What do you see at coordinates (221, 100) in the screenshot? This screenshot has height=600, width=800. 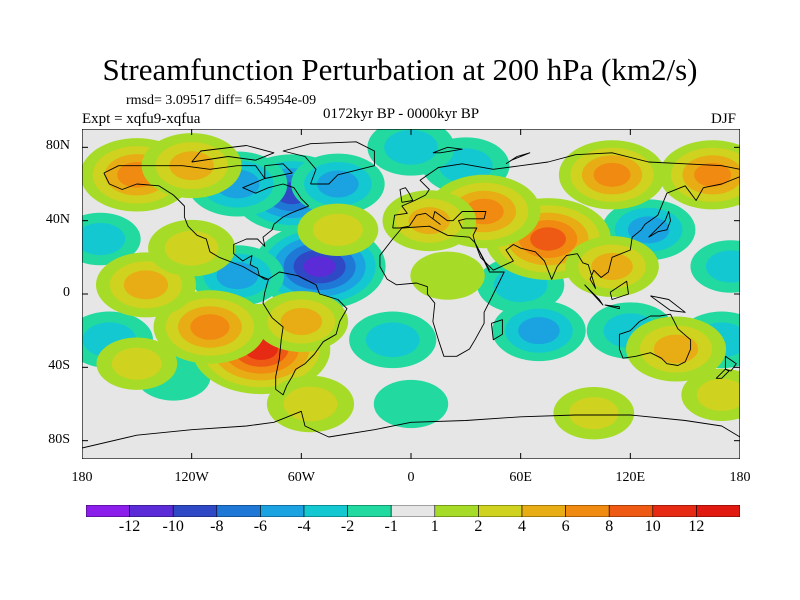 I see `stats-label: rmsd= 3.09517 diff= 6.54954e-09` at bounding box center [221, 100].